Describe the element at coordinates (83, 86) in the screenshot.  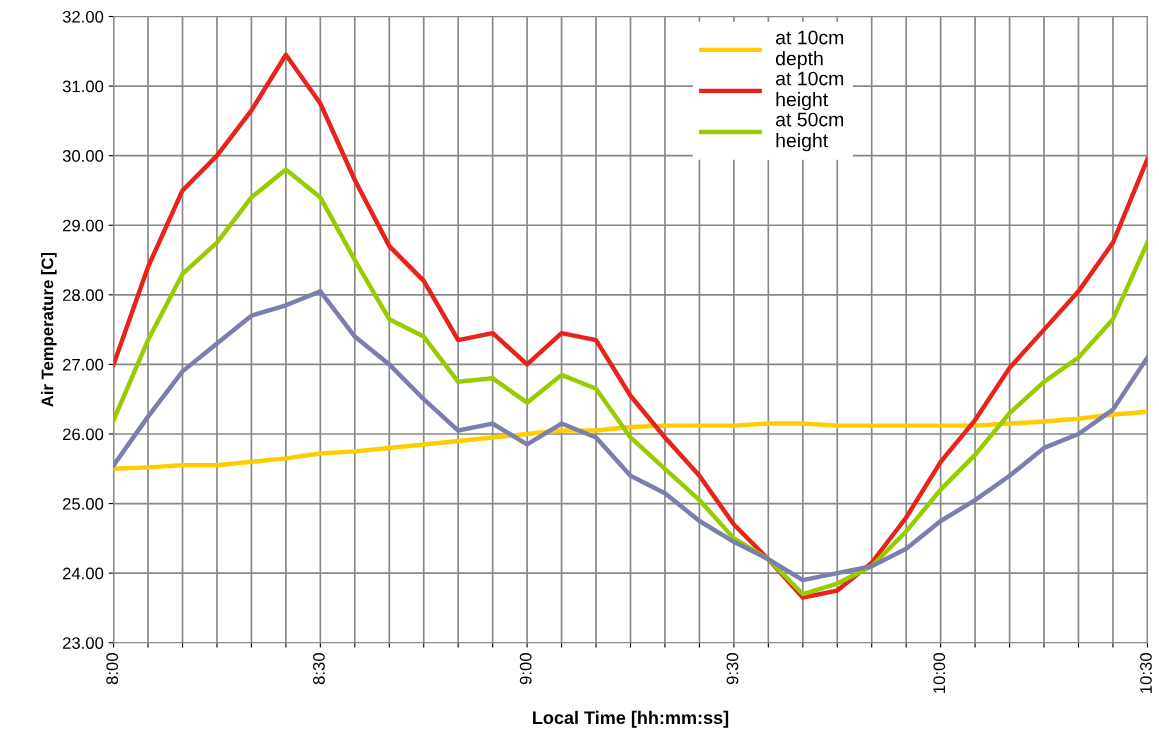
I see `y-tick-label: 31.00` at that location.